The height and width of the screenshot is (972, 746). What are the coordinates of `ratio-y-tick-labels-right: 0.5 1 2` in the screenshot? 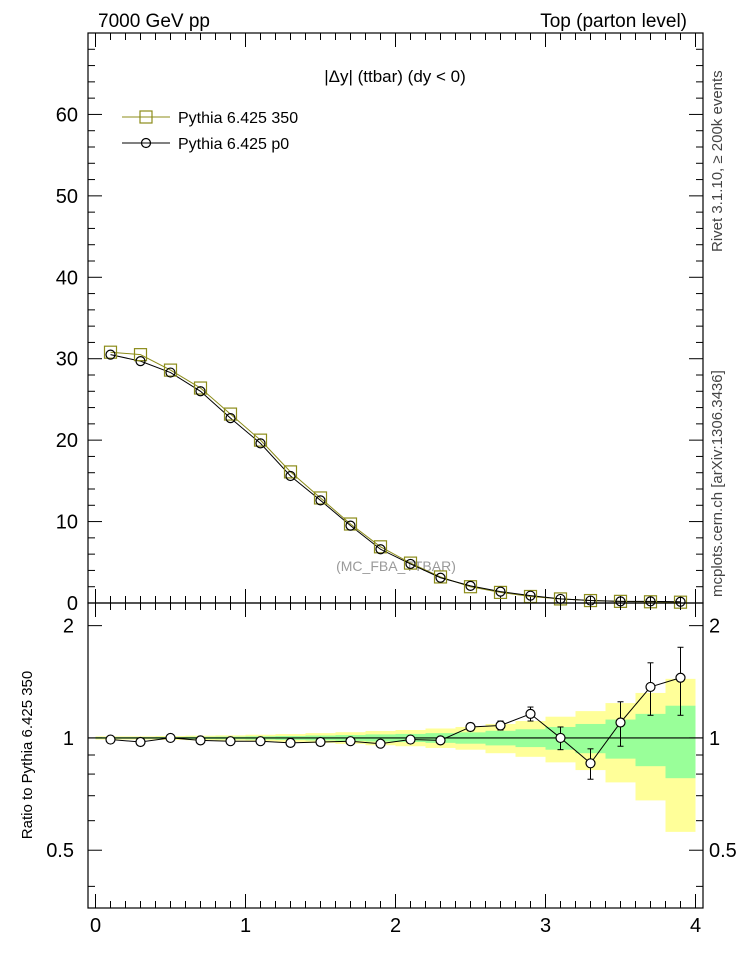 It's located at (723, 739).